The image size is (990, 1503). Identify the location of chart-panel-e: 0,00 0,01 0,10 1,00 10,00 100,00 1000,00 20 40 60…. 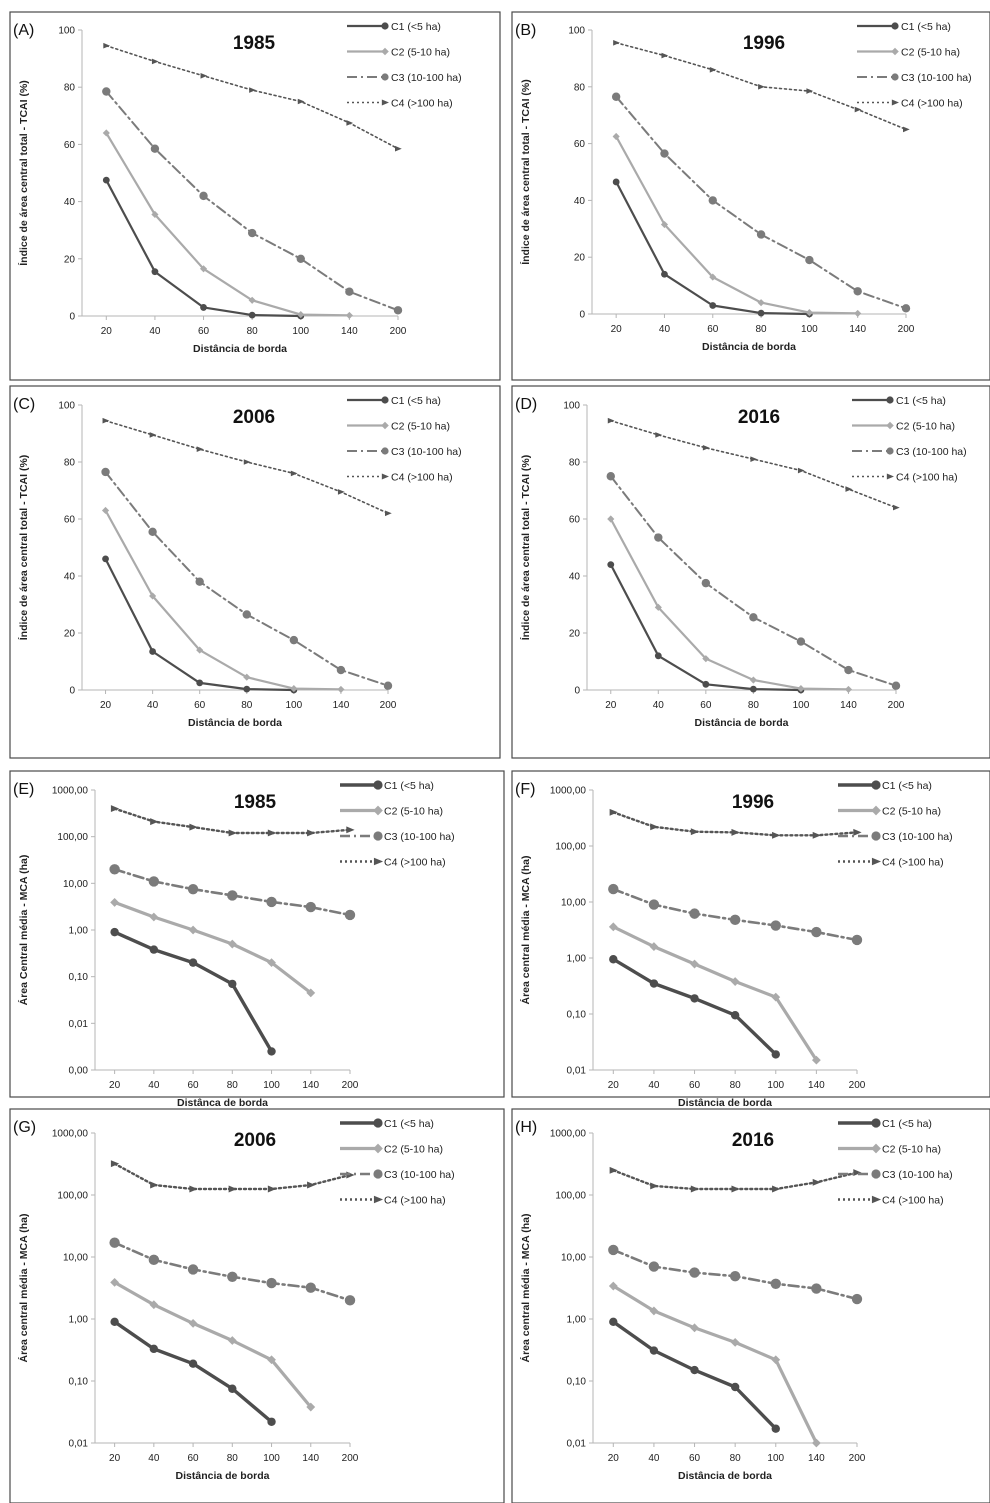
(257, 939).